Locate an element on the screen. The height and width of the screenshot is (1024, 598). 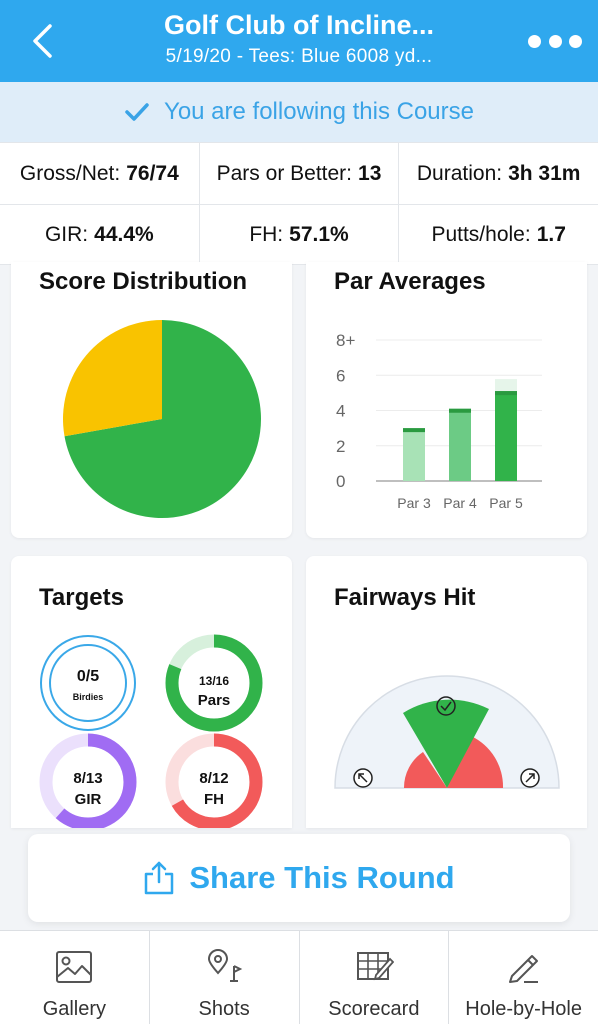
image-icon is located at coordinates (74, 967).